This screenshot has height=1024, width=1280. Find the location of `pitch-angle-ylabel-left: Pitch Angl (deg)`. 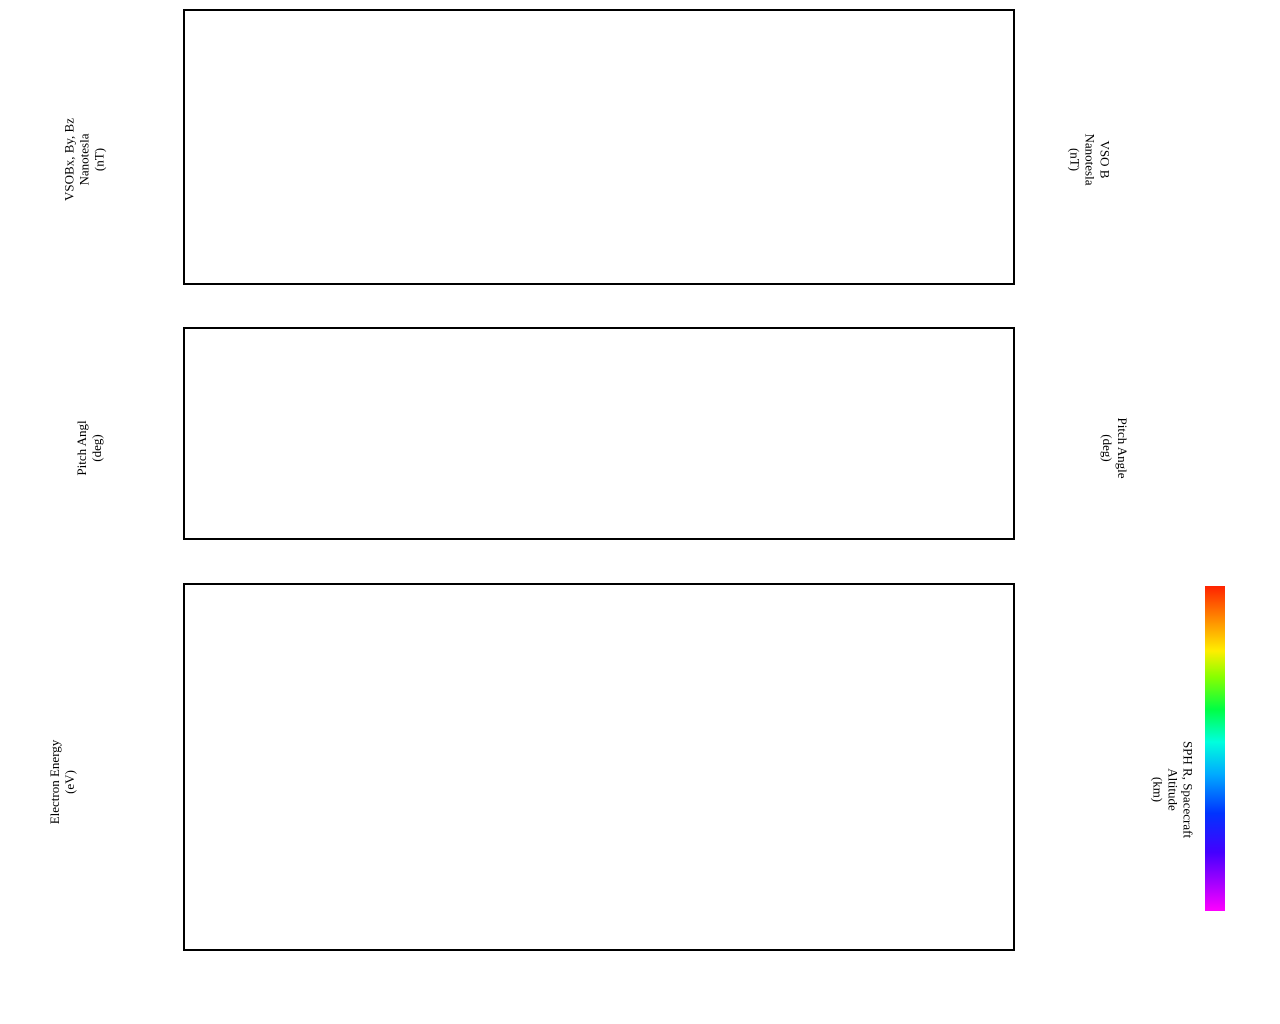

pitch-angle-ylabel-left: Pitch Angl (deg) is located at coordinates (89, 448).